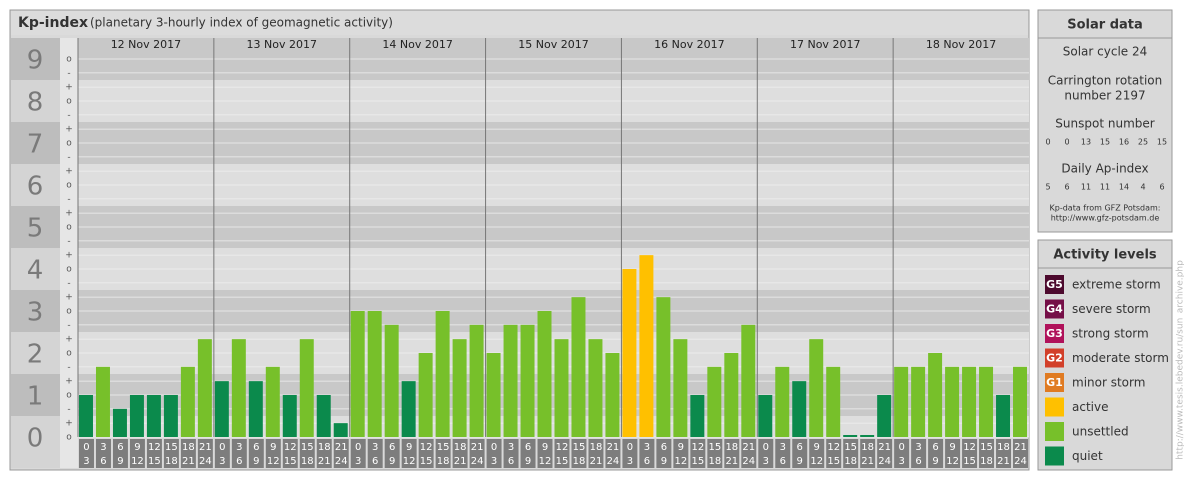 The width and height of the screenshot is (1184, 484). What do you see at coordinates (1104, 169) in the screenshot?
I see `ap-label: Daily Ap-index` at bounding box center [1104, 169].